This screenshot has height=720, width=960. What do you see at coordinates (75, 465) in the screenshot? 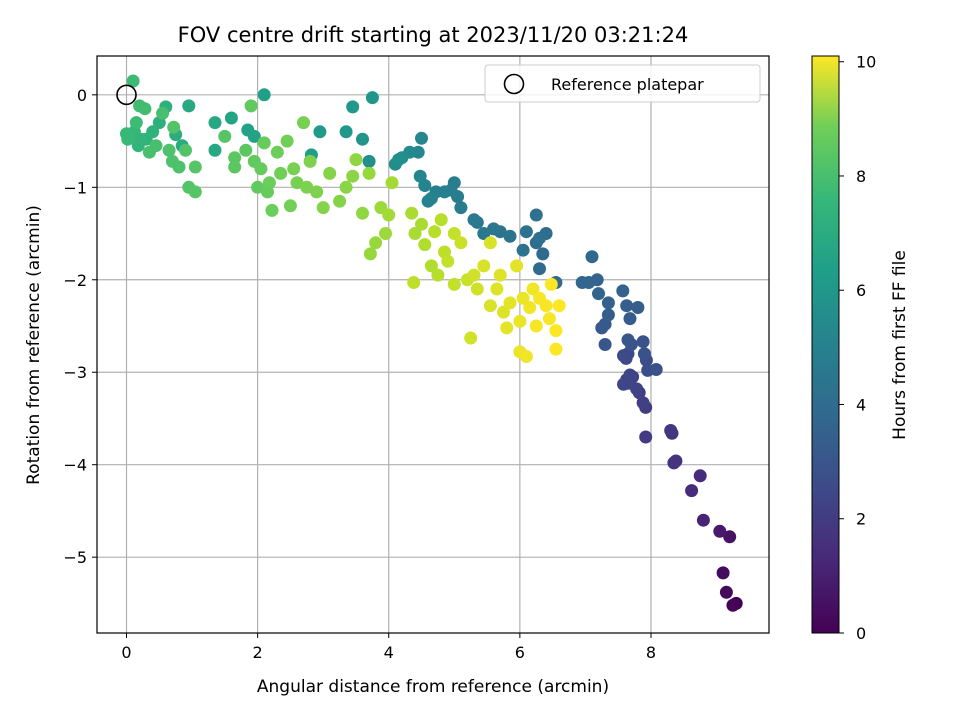
I see `y-tick-label: −4` at bounding box center [75, 465].